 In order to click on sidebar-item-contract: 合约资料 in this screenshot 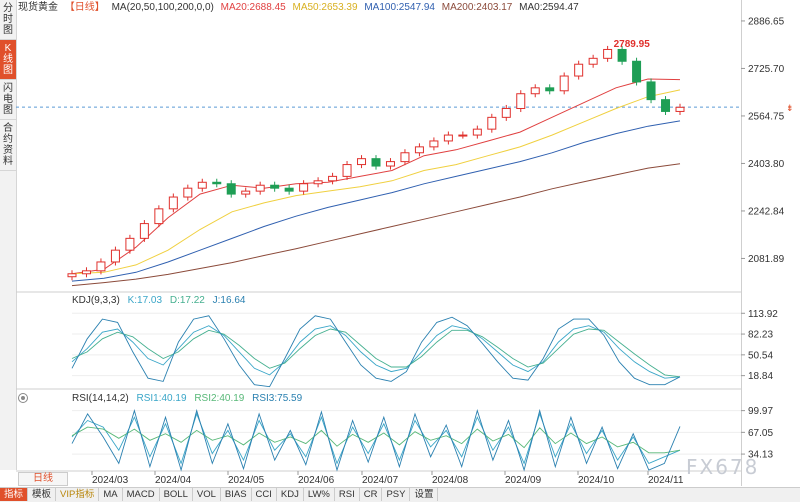, I will do `click(8, 145)`.